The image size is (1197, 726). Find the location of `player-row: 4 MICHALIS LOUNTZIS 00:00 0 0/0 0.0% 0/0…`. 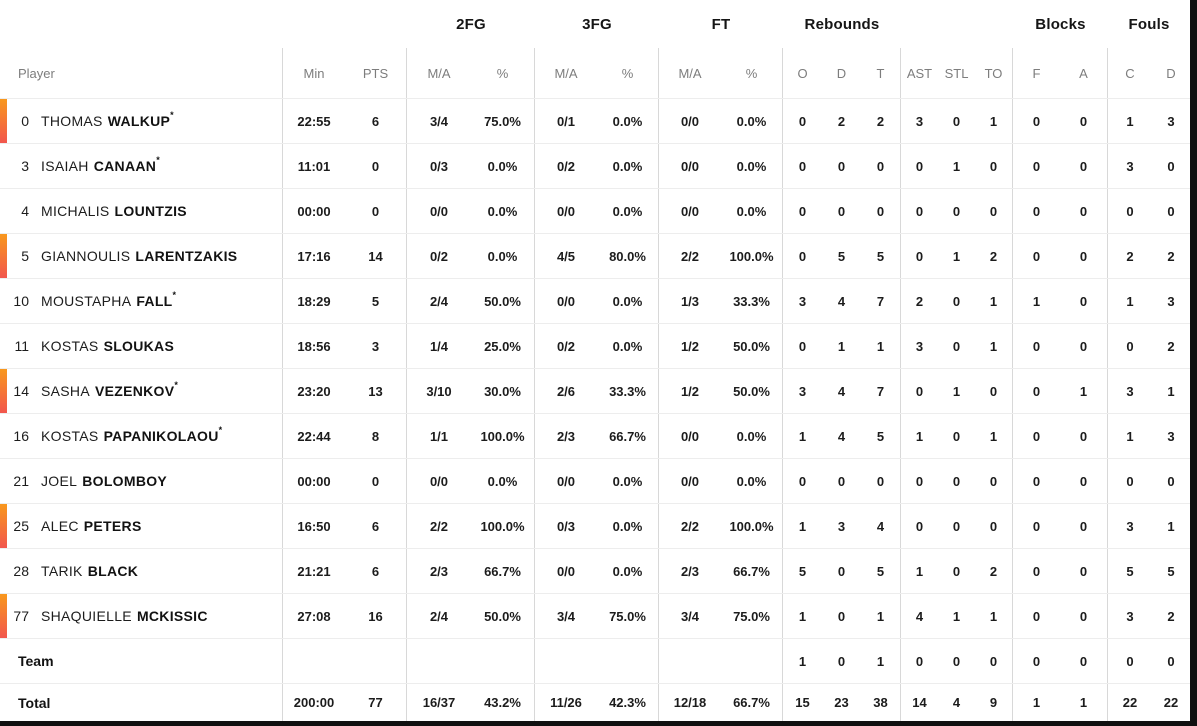

player-row: 4 MICHALIS LOUNTZIS 00:00 0 0/0 0.0% 0/0… is located at coordinates (595, 210).